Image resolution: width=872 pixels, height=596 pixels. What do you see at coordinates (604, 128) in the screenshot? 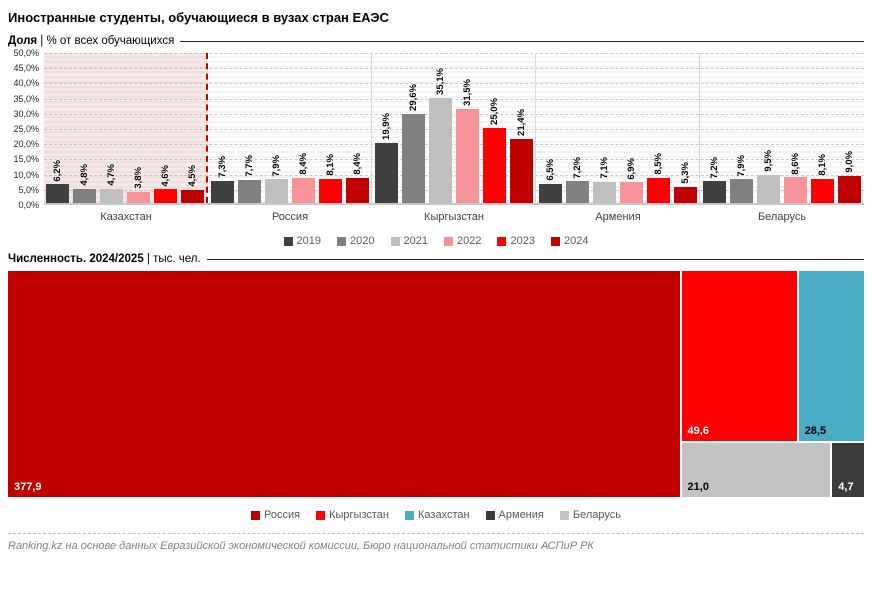
I see `bar-column: 7,1%` at bounding box center [604, 128].